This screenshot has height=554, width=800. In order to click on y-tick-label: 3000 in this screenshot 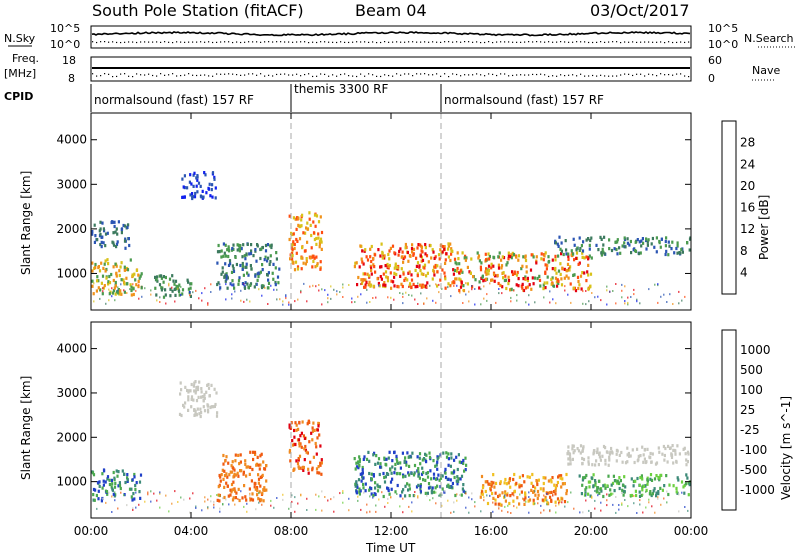, I will do `click(71, 184)`.